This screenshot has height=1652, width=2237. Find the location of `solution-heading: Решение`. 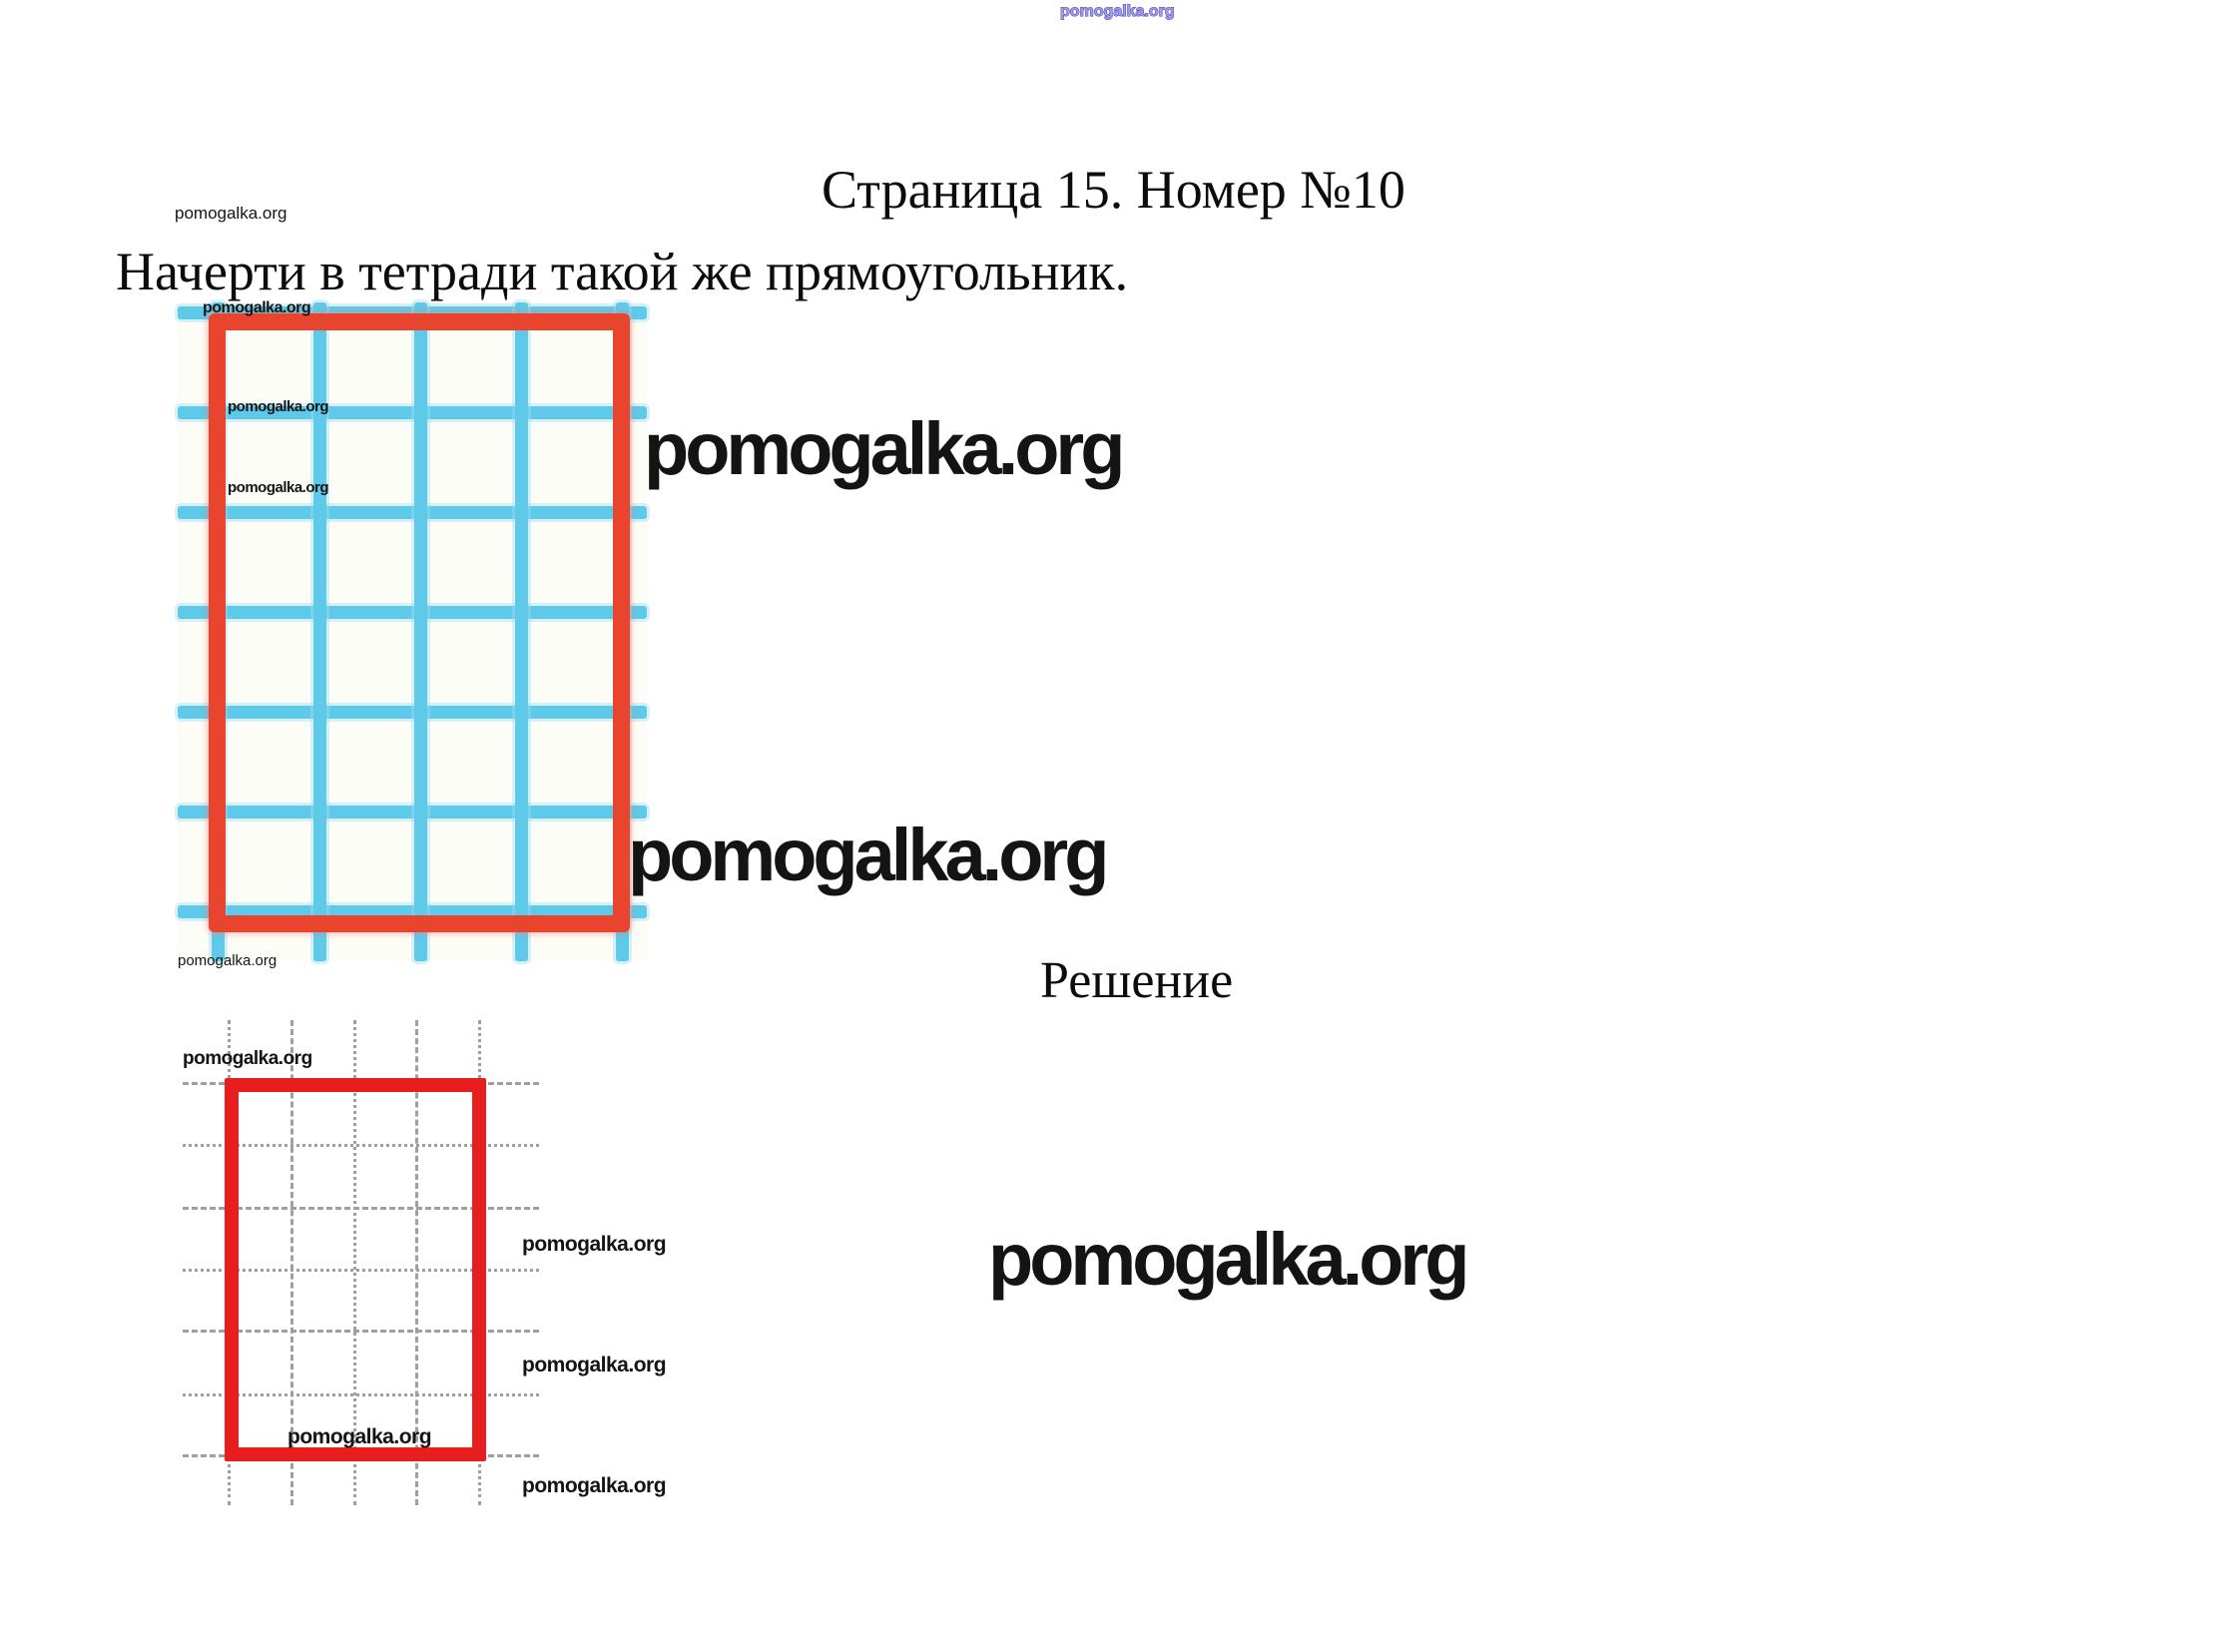

solution-heading: Решение is located at coordinates (1137, 980).